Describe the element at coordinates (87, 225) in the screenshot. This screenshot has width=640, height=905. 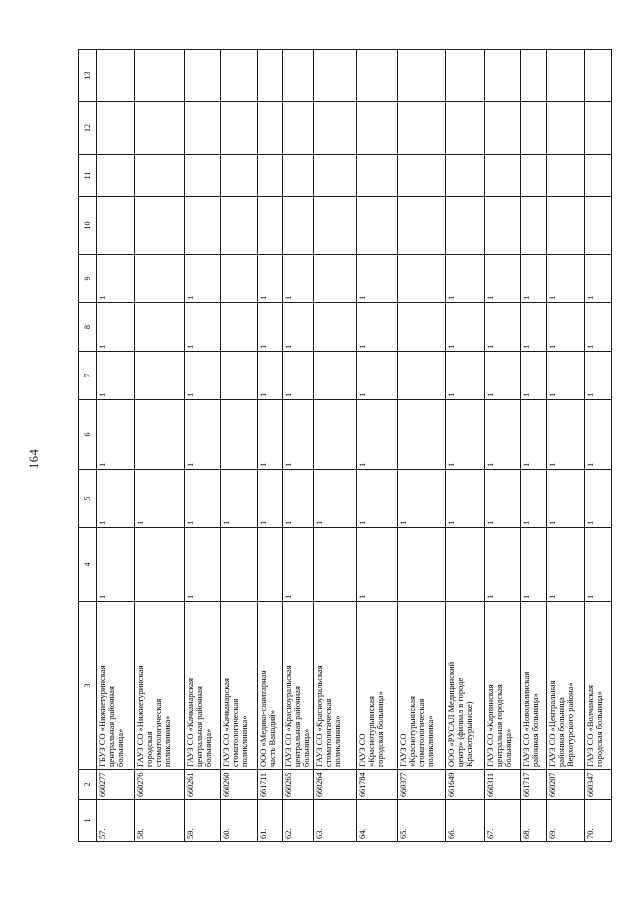
I see `column-header: 10` at that location.